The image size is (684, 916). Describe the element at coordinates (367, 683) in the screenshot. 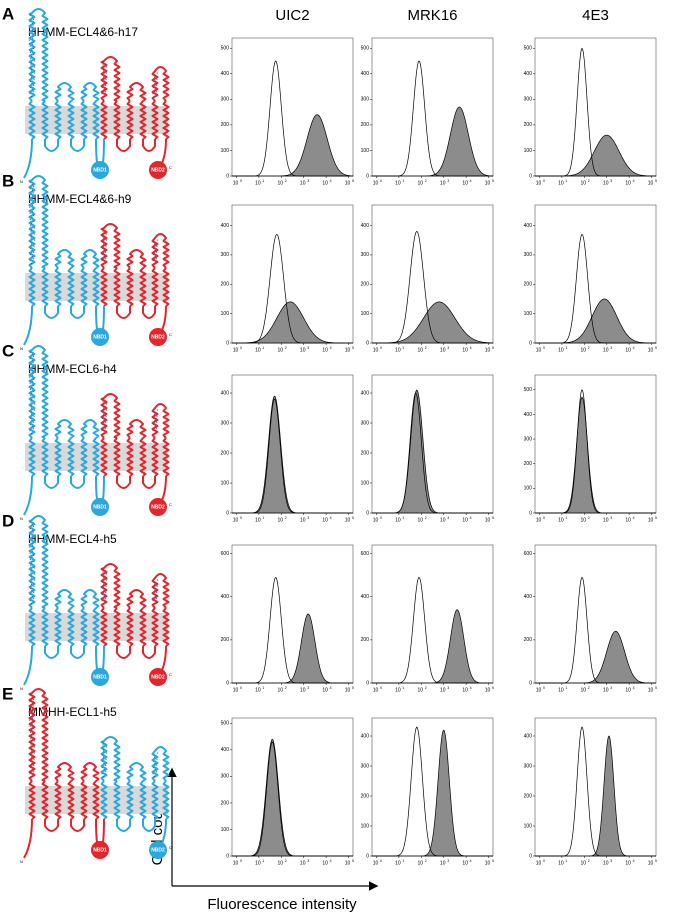

I see `y-tick-label: 0` at that location.